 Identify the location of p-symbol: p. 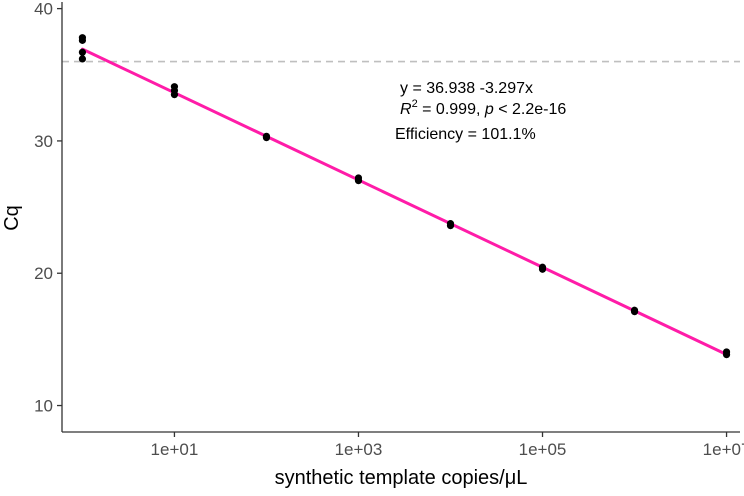
(489, 109).